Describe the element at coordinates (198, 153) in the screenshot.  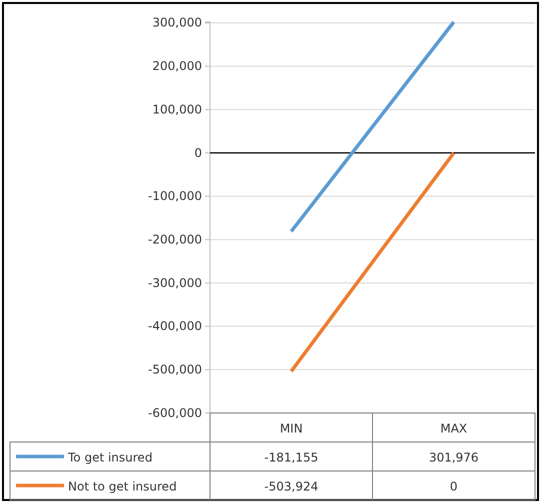
I see `y-tick-label: 0` at that location.